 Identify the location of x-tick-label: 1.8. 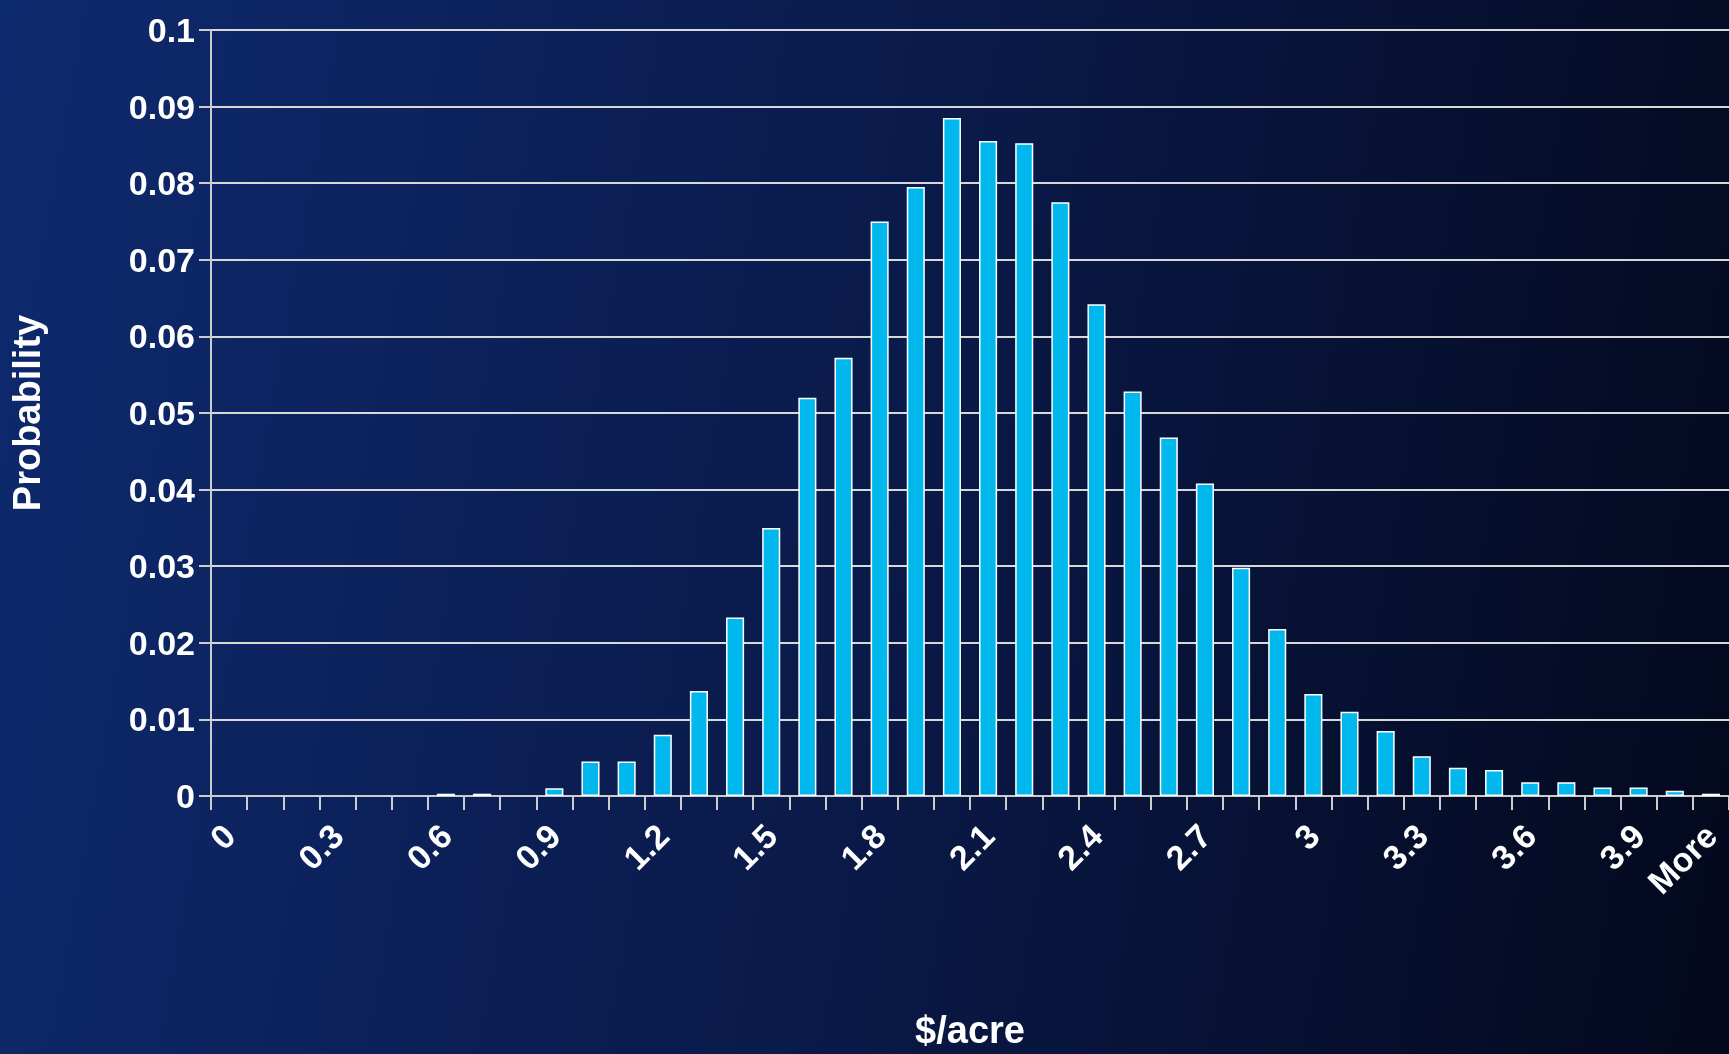
(863, 846).